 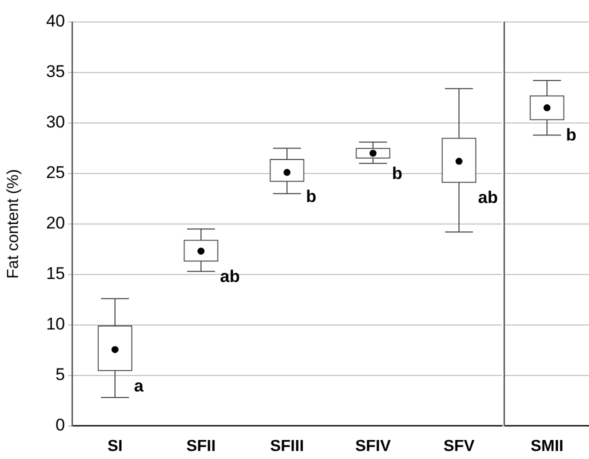 What do you see at coordinates (55, 223) in the screenshot?
I see `y-tick-label: 20` at bounding box center [55, 223].